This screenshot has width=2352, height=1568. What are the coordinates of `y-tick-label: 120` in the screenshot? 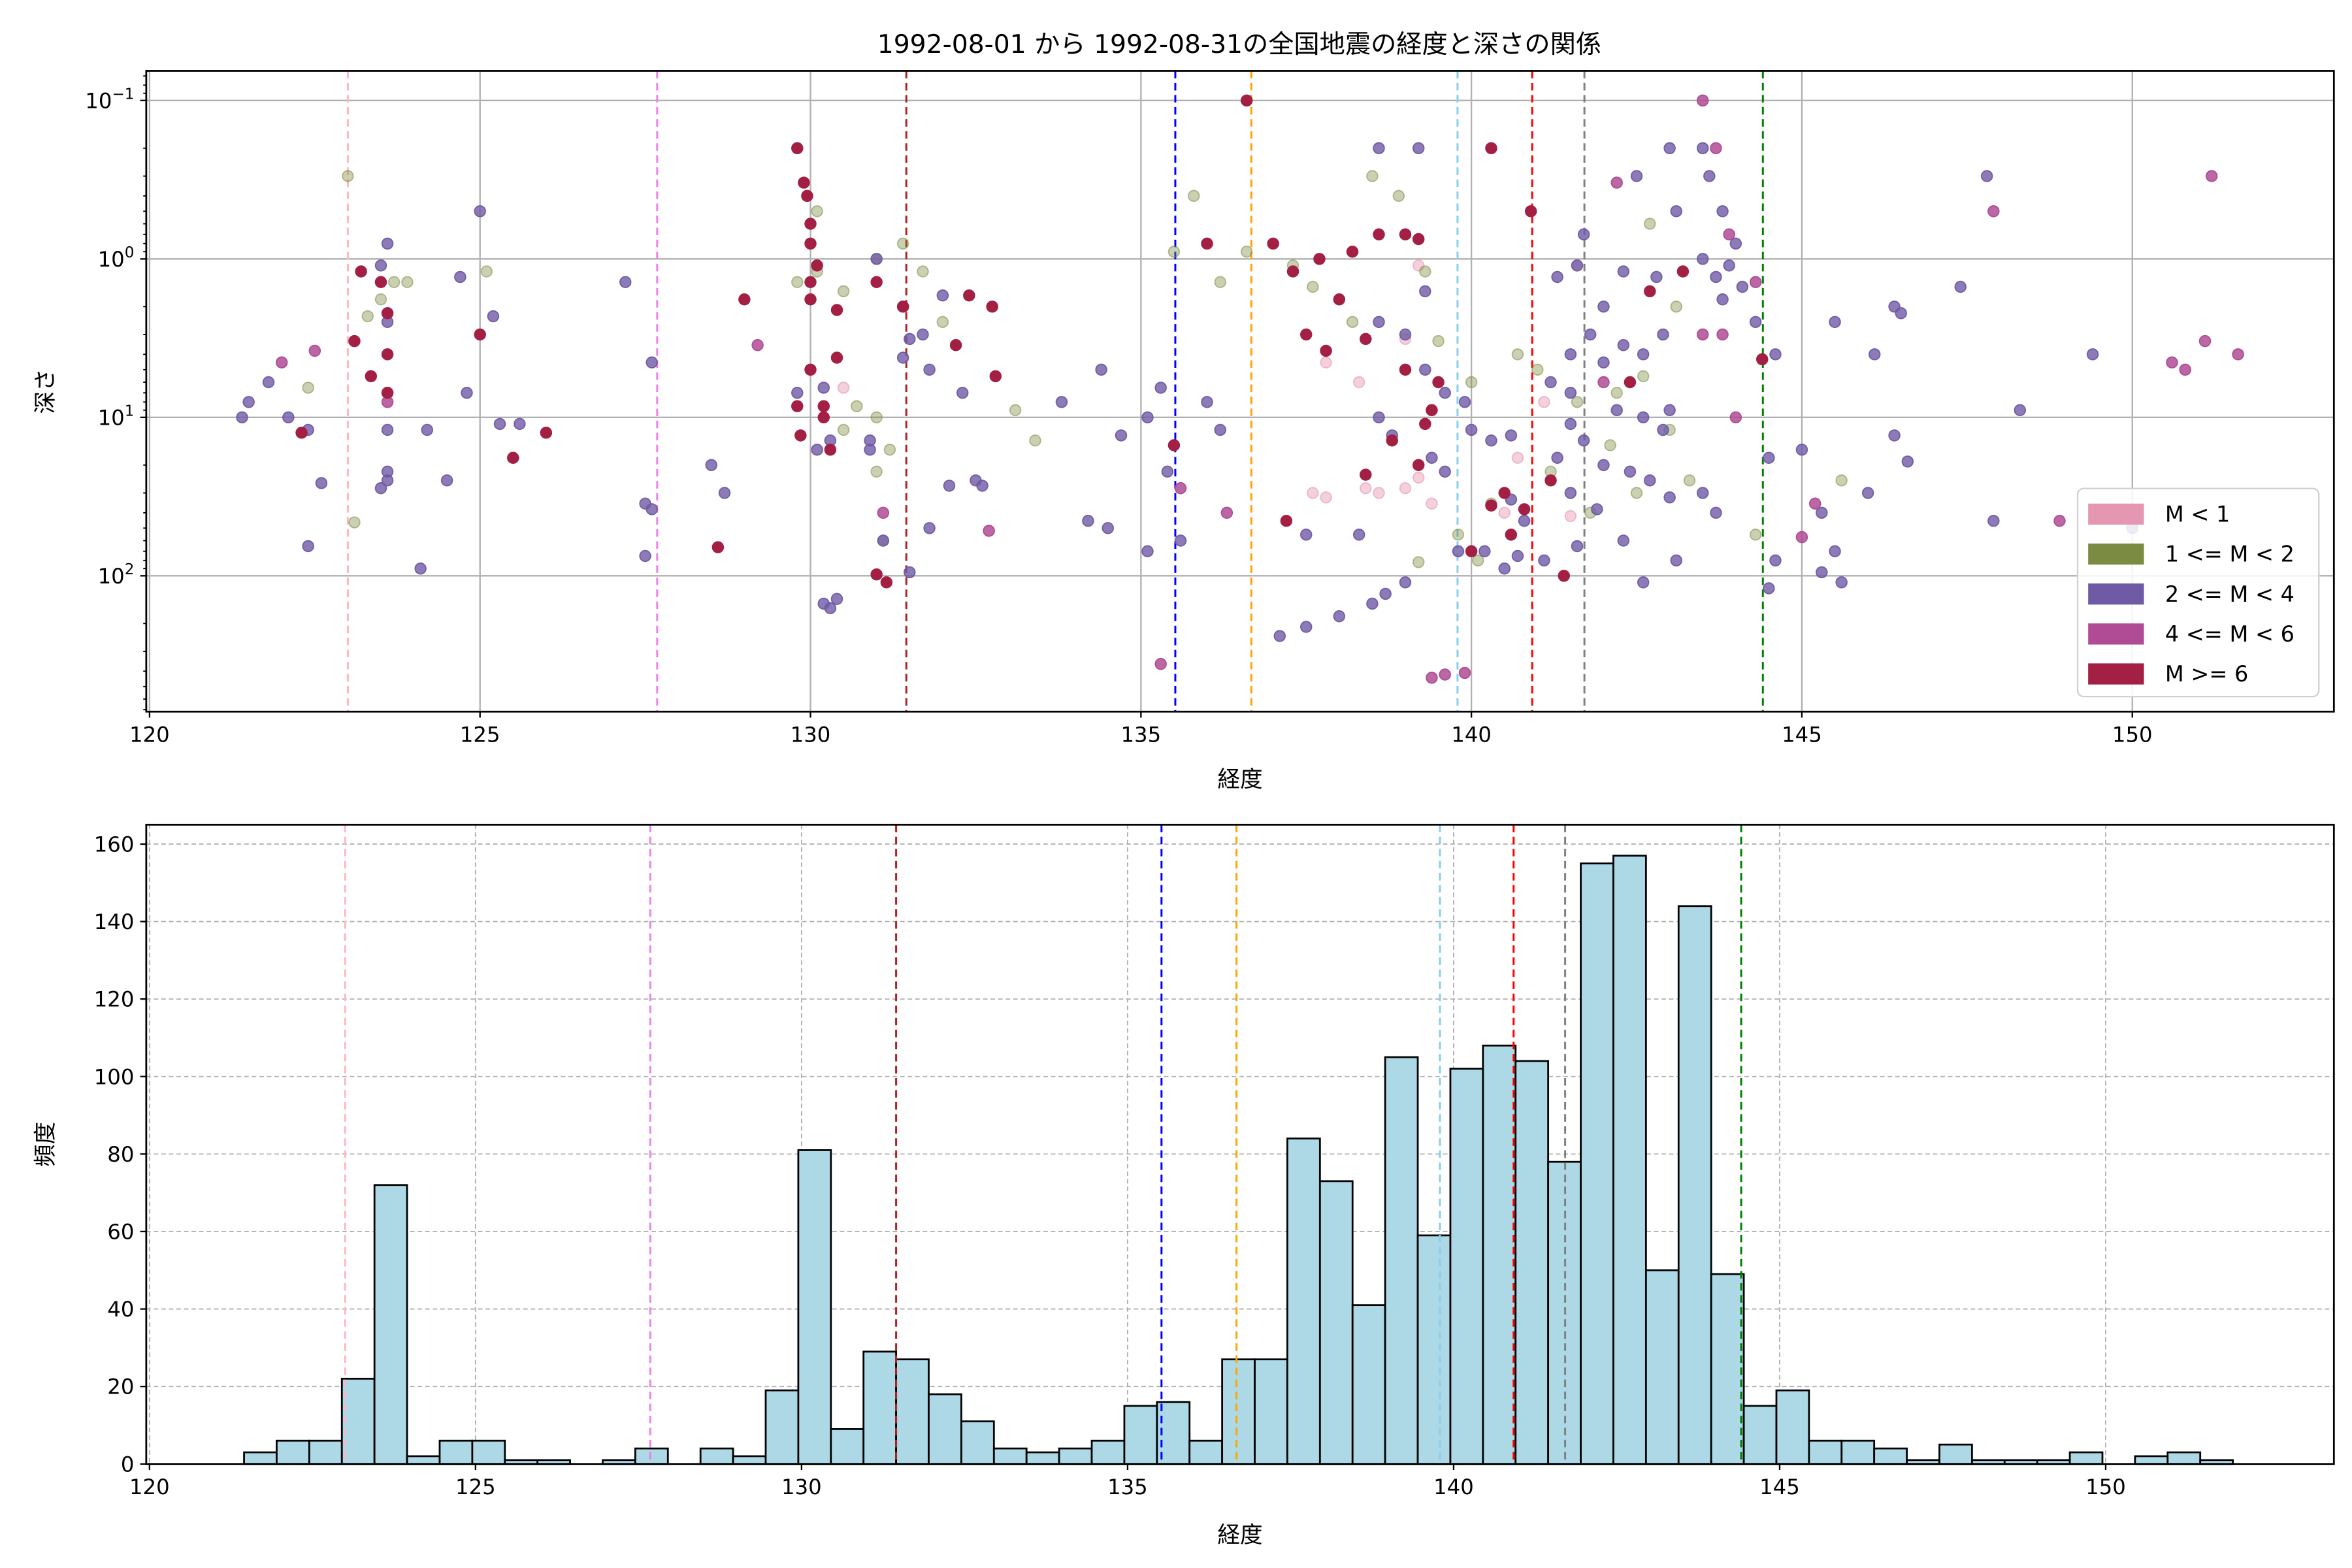 It's located at (114, 999).